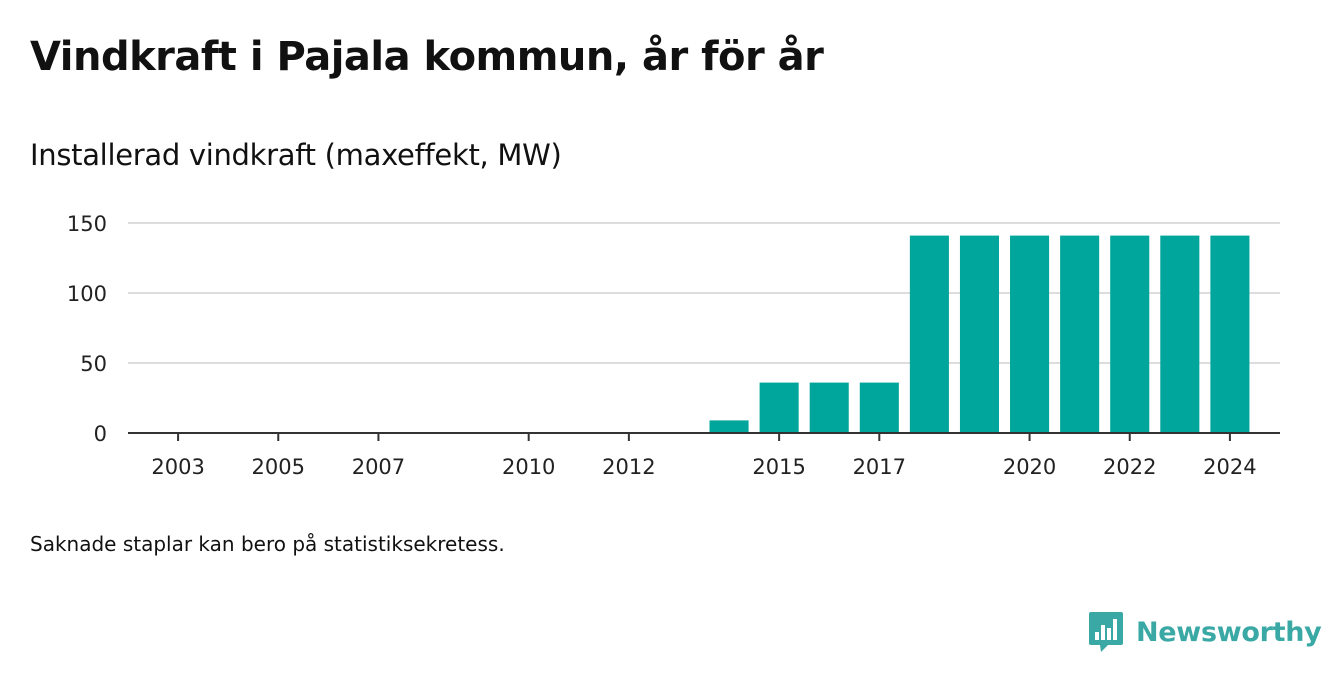 This screenshot has width=1340, height=685. Describe the element at coordinates (1130, 334) in the screenshot. I see `bar-2022` at that location.